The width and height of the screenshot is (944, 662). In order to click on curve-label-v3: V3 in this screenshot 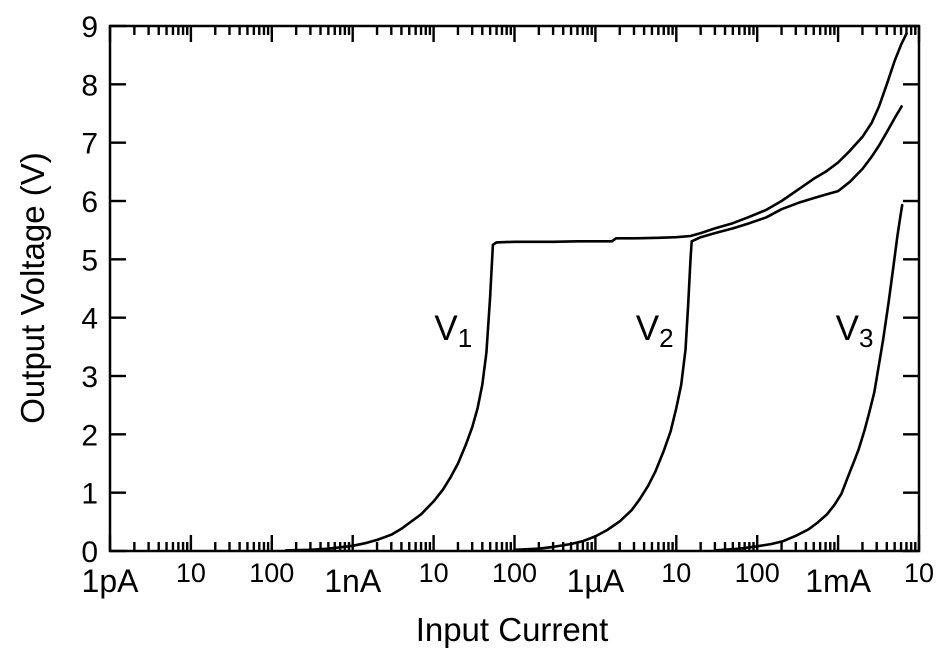, I will do `click(855, 331)`.